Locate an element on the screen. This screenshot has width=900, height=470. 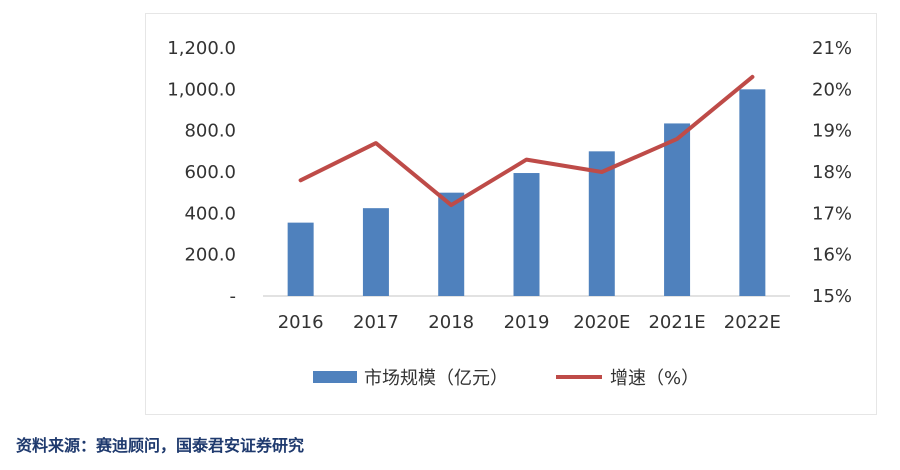
left-tick-label: 1,200.0 is located at coordinates (201, 48).